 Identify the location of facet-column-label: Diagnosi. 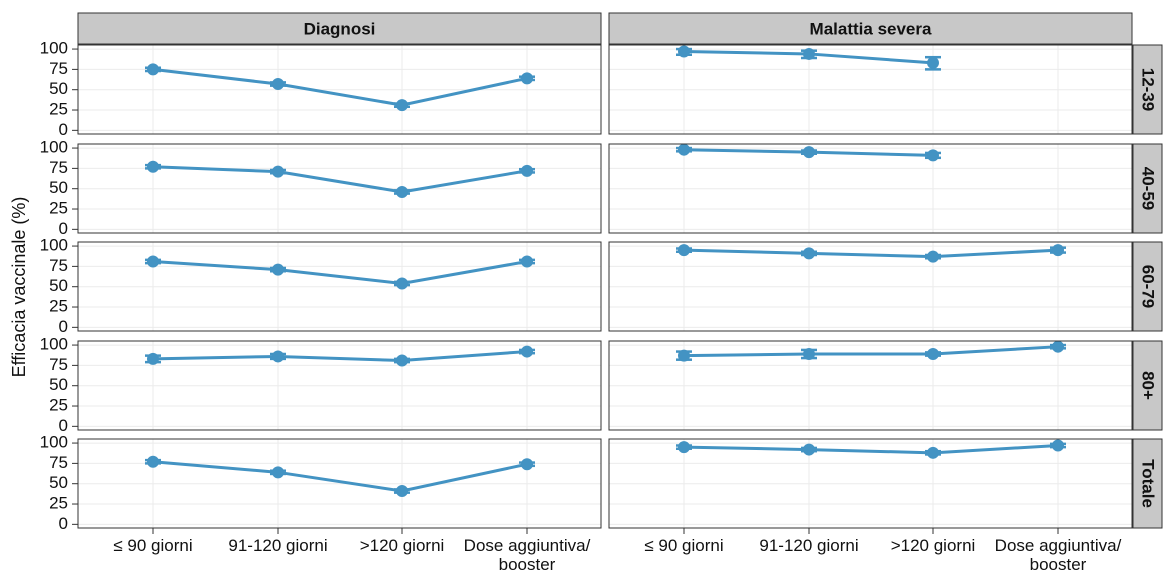
(340, 28).